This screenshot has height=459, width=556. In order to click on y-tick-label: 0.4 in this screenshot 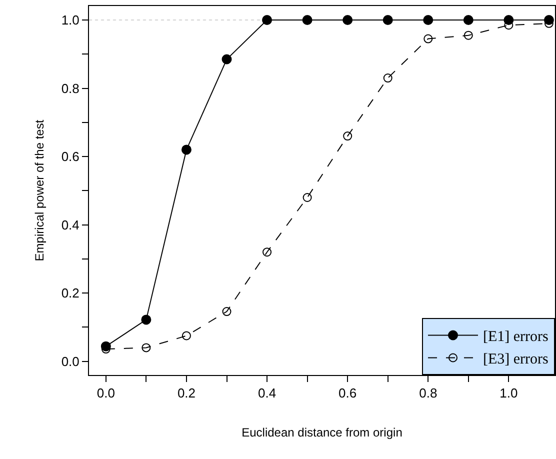, I will do `click(70, 224)`.